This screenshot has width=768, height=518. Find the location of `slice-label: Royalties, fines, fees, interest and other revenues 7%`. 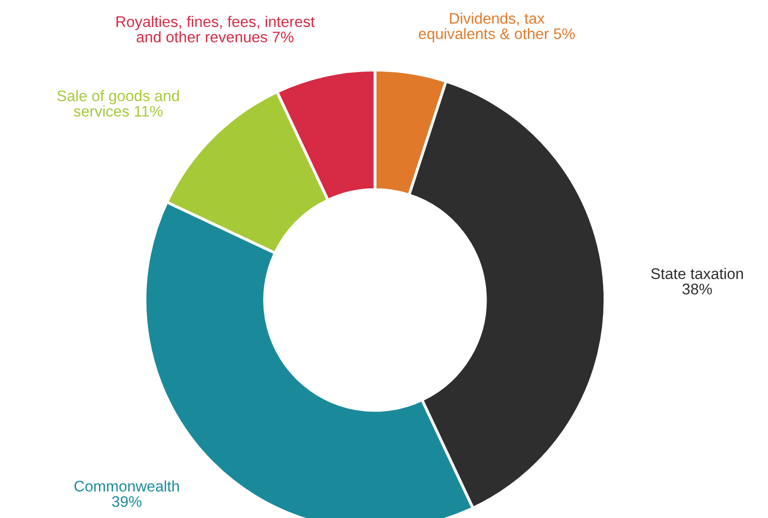

slice-label: Royalties, fines, fees, interest and other revenues 7% is located at coordinates (215, 29).